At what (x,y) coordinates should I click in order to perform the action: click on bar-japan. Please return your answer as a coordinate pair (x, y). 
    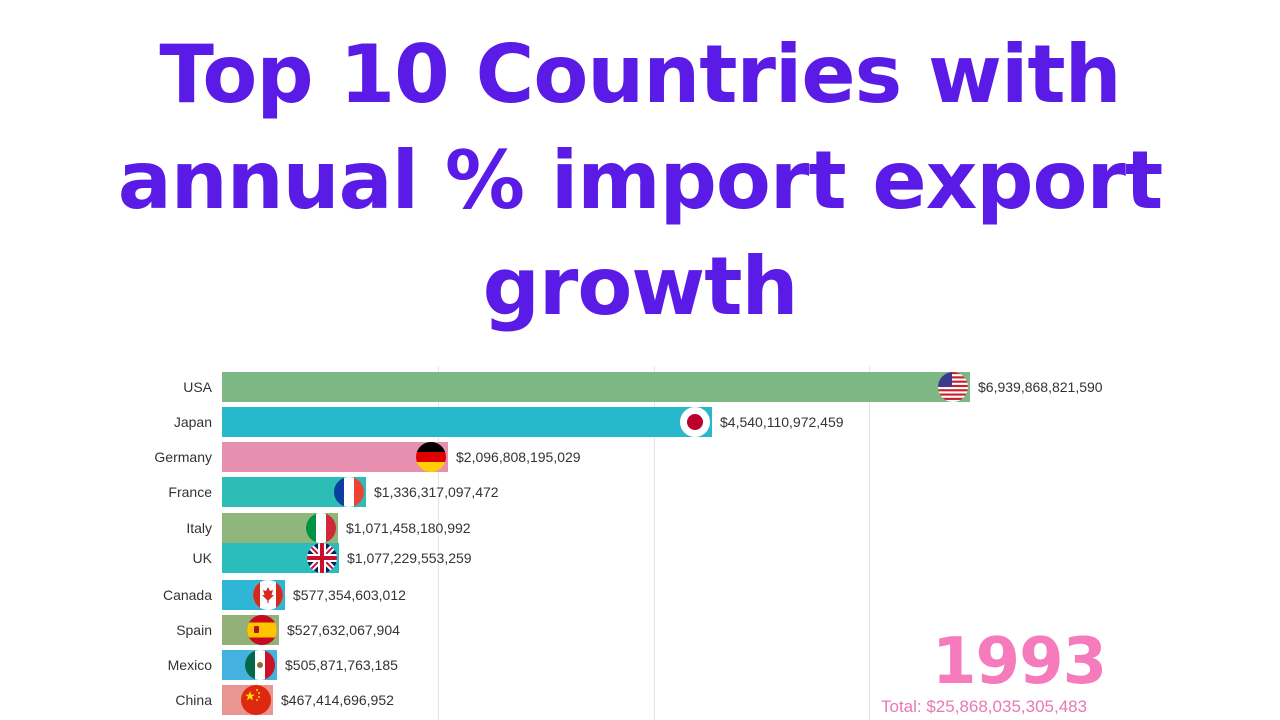
    Looking at the image, I should click on (467, 422).